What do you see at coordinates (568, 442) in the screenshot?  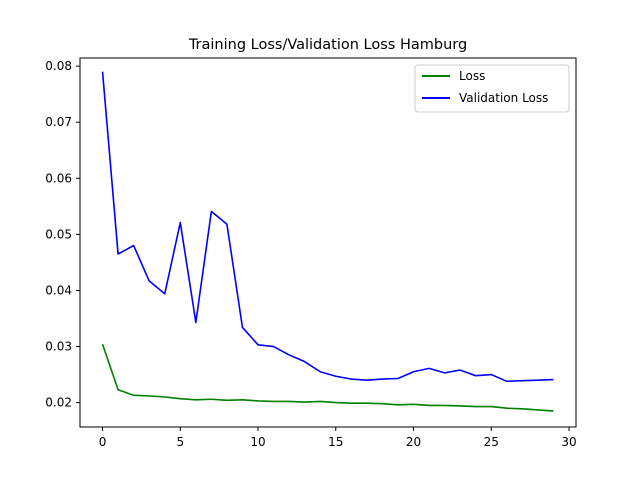 I see `x-tick-label: 30` at bounding box center [568, 442].